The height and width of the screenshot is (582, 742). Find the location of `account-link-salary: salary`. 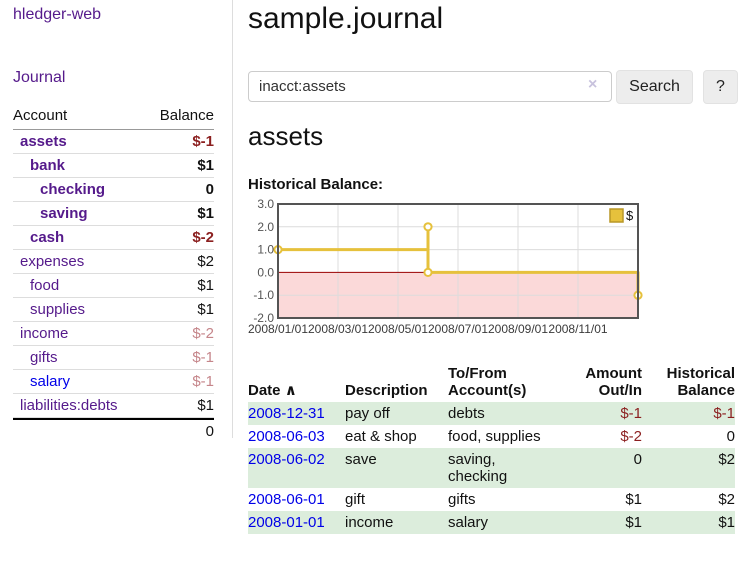

account-link-salary: salary is located at coordinates (50, 381).